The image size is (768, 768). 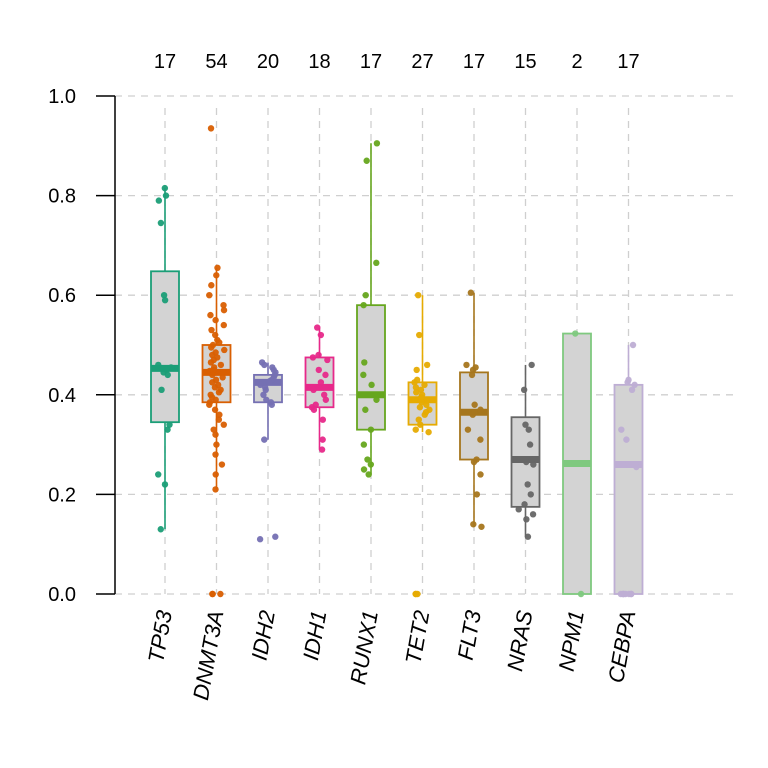 I want to click on x-tick-label: DNMT3A, so click(x=208, y=655).